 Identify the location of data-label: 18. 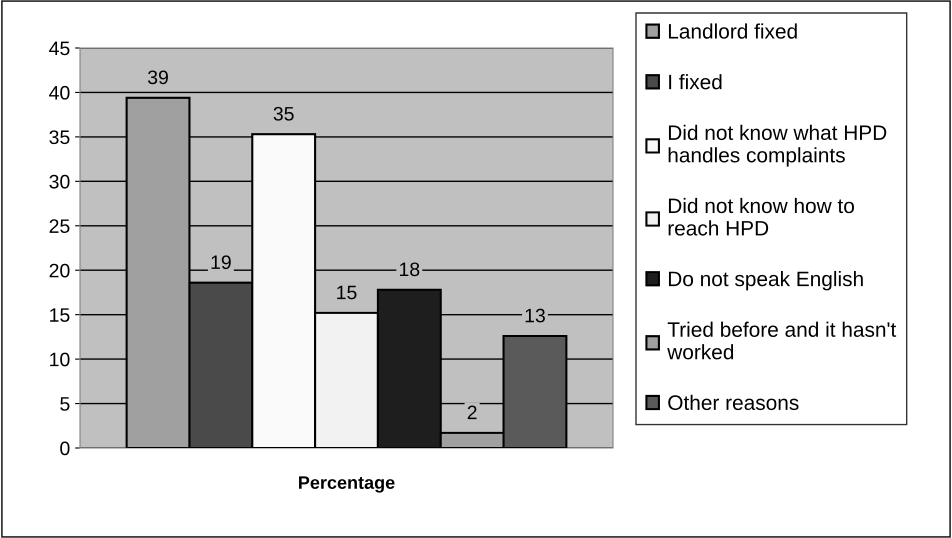
(410, 269).